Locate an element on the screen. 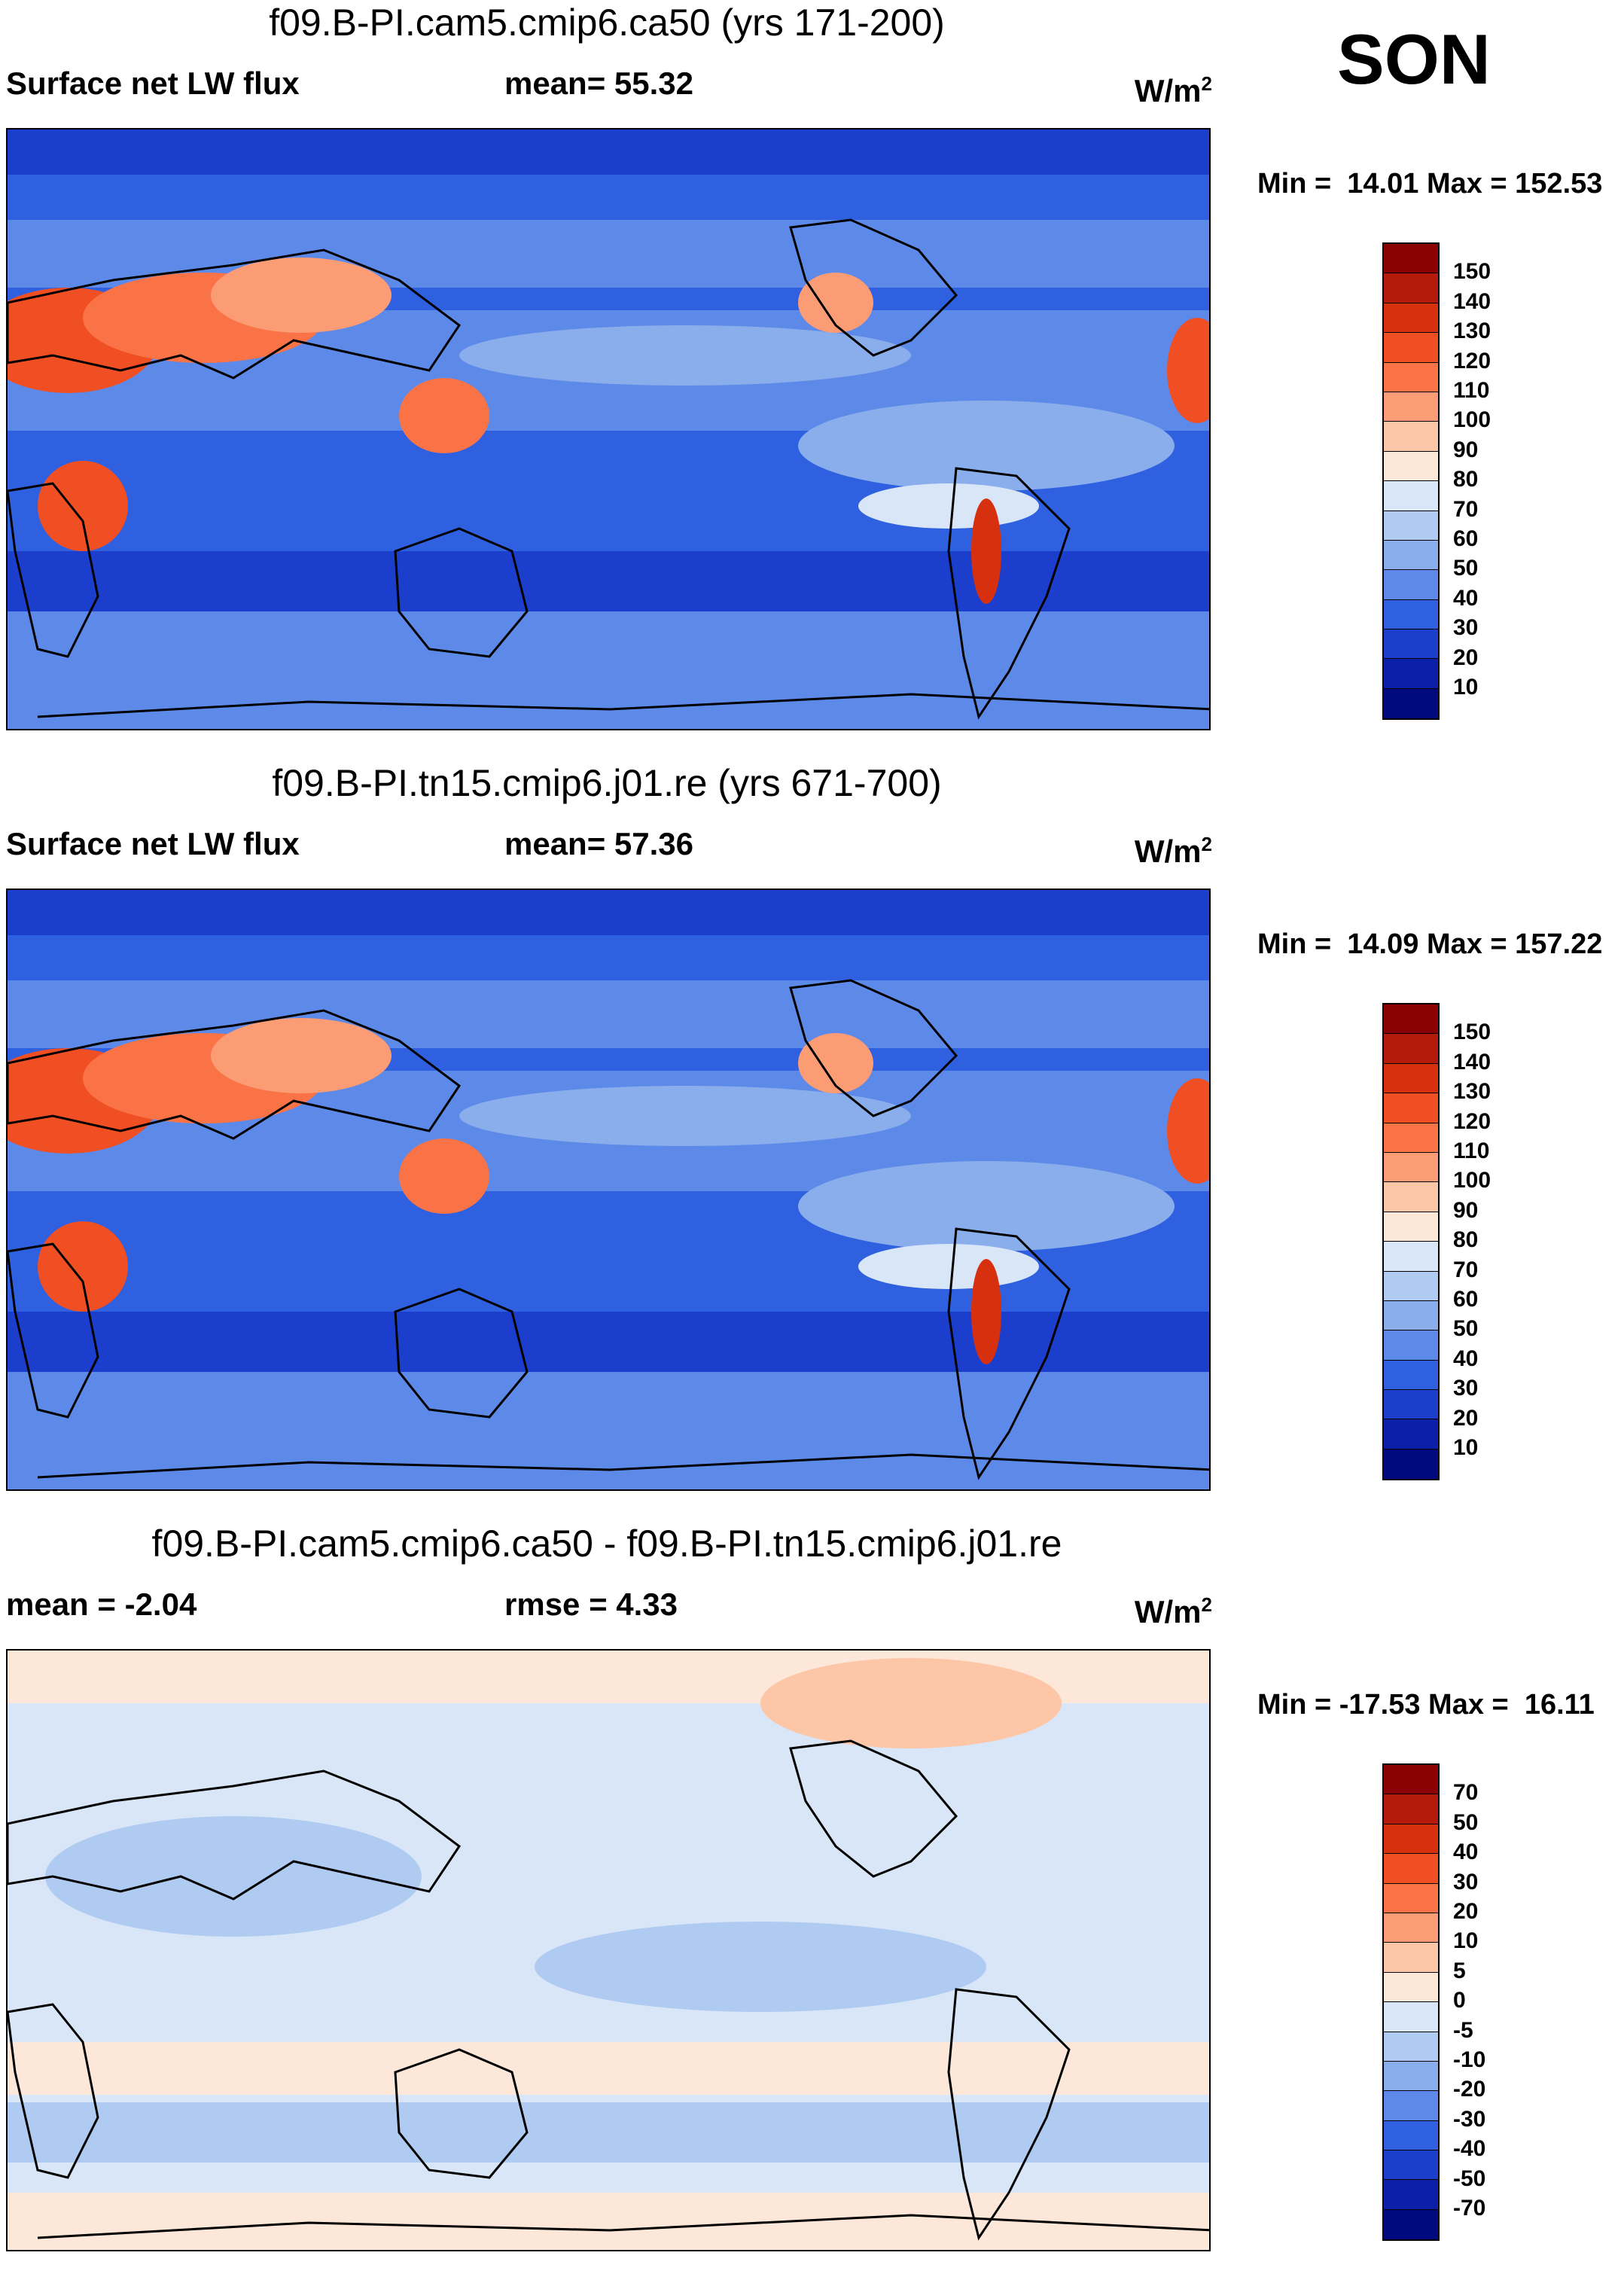  africa-east-hotspot is located at coordinates (1188, 370).